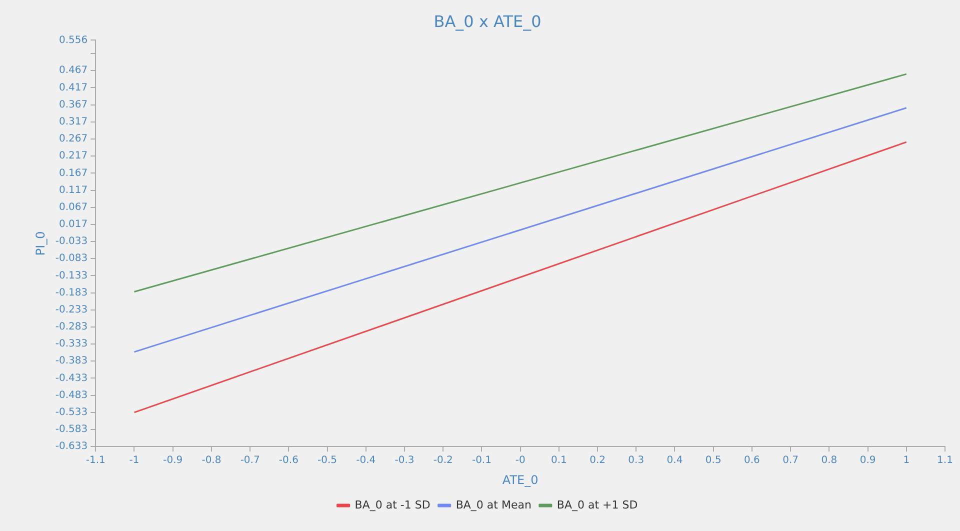 Image resolution: width=960 pixels, height=531 pixels. I want to click on y-tick-label: -0.083, so click(71, 258).